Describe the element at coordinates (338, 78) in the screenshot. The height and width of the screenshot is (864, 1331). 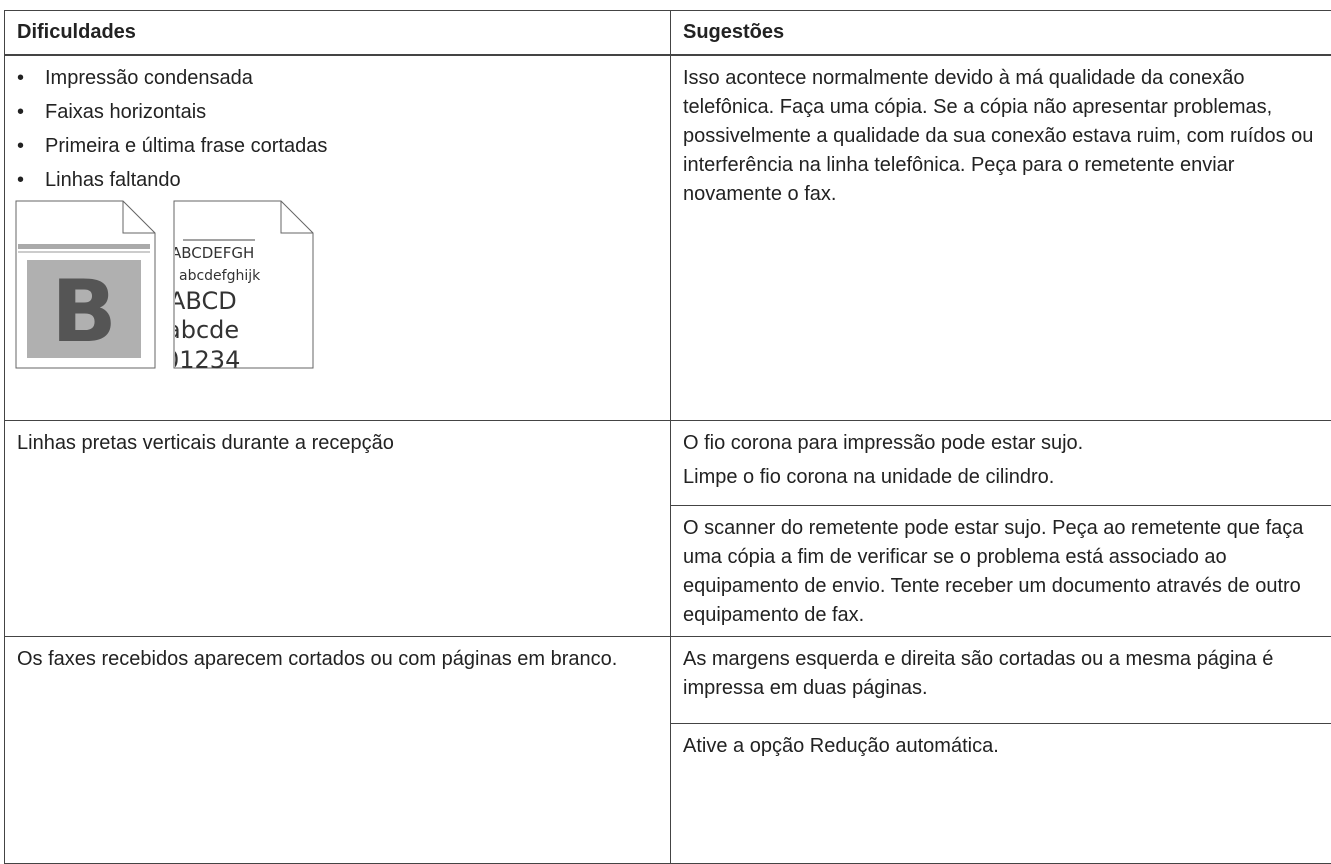
I see `list-item: Impressão condensada` at that location.